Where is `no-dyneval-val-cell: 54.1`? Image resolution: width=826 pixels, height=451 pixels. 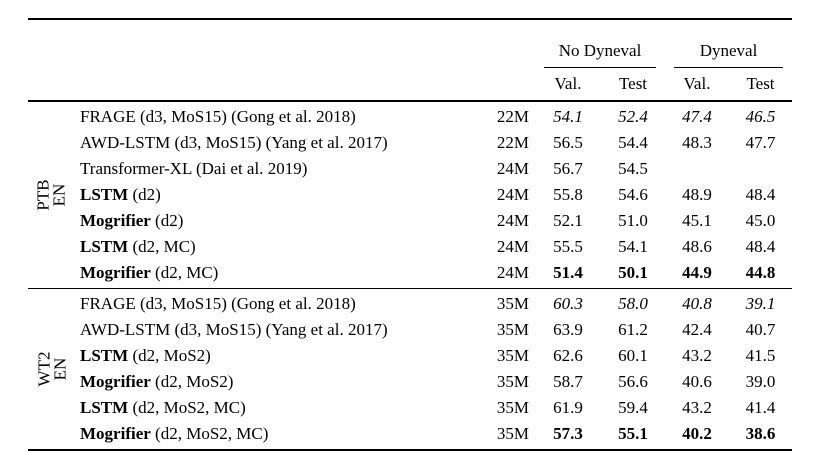
no-dyneval-val-cell: 54.1 is located at coordinates (568, 116).